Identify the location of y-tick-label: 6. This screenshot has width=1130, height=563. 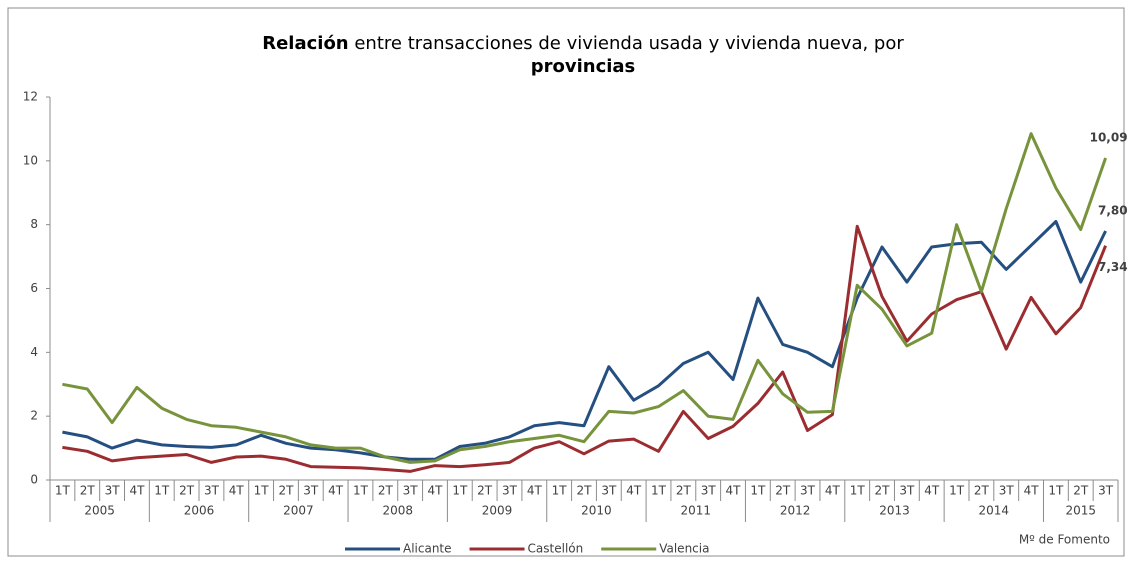
(34, 288).